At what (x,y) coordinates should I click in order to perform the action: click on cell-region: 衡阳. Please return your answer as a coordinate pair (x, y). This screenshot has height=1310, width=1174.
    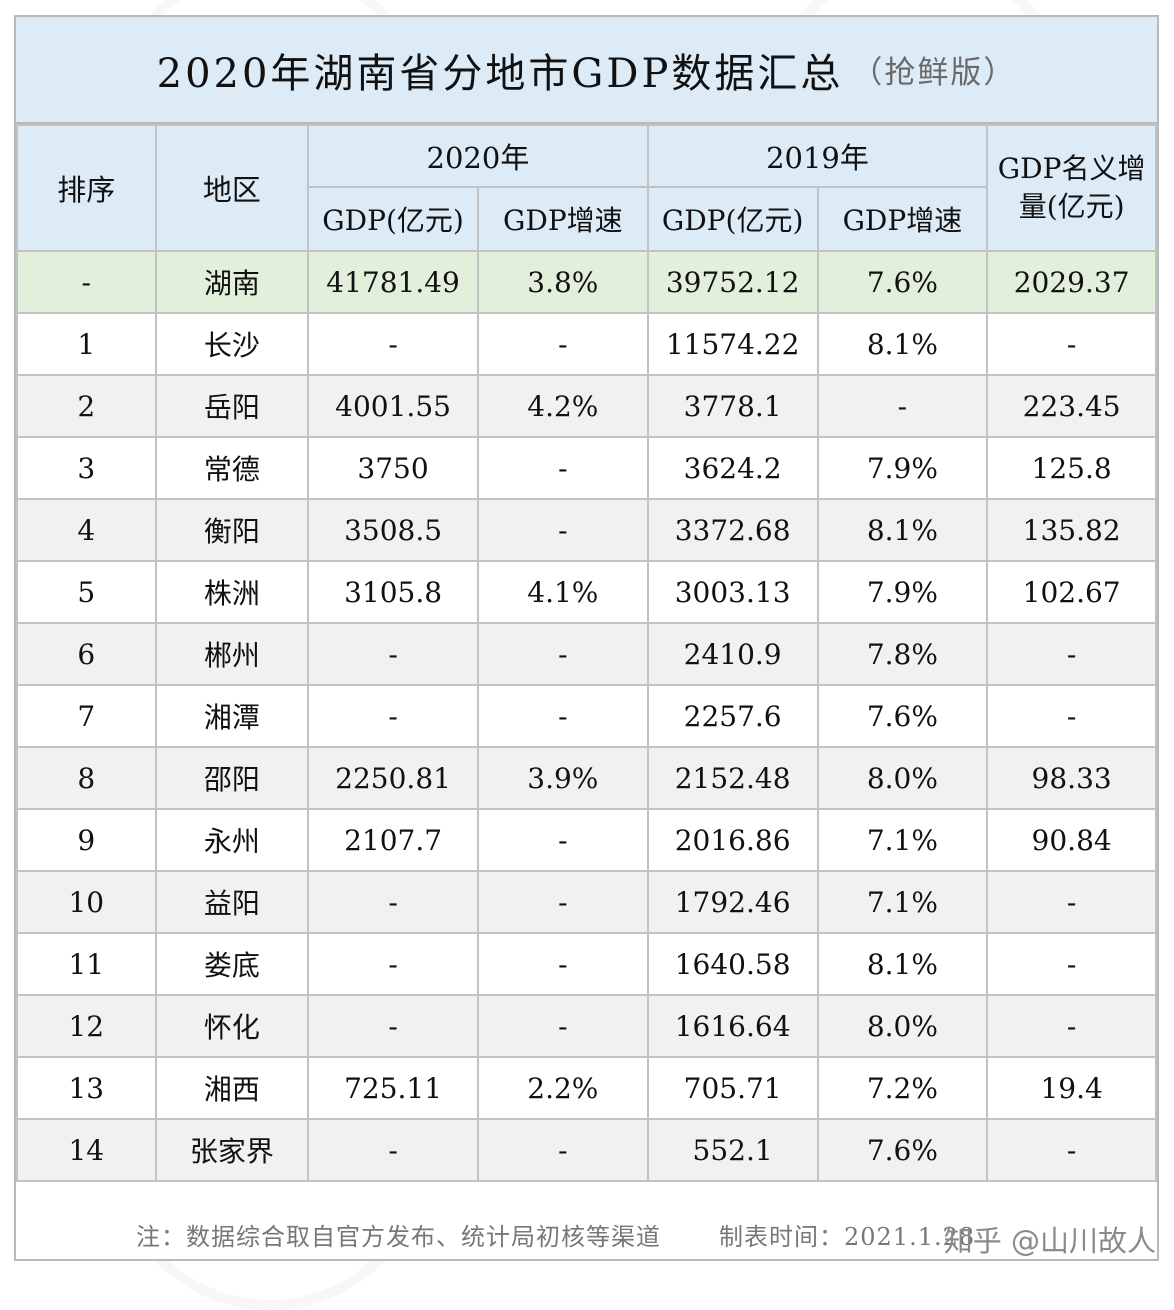
    Looking at the image, I should click on (232, 530).